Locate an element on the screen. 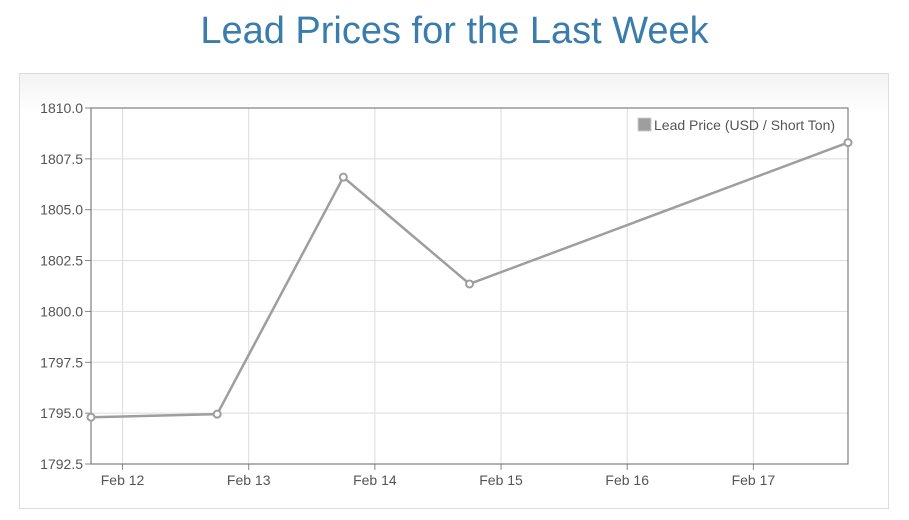 The width and height of the screenshot is (909, 520). legend: Lead Price (USD / Short Ton) is located at coordinates (736, 125).